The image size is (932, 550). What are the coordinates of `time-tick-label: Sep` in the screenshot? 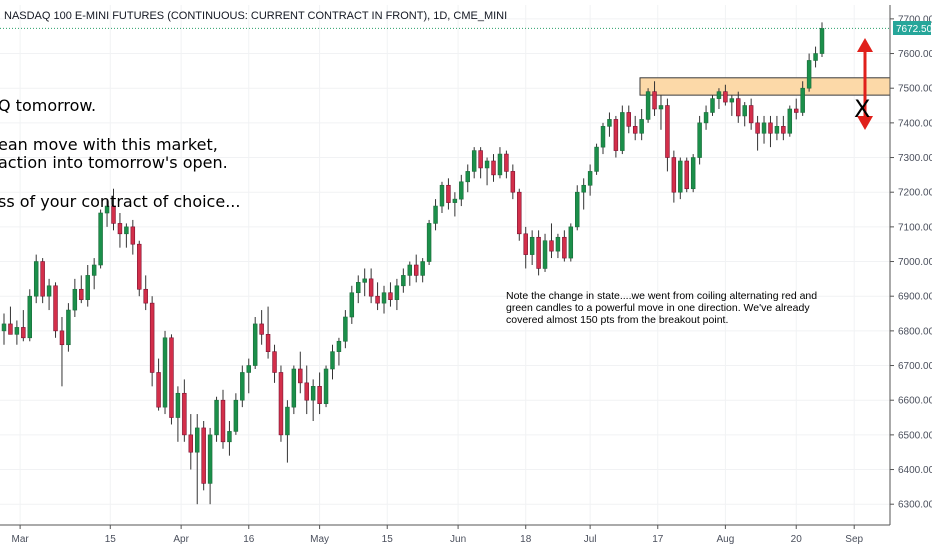 It's located at (854, 539).